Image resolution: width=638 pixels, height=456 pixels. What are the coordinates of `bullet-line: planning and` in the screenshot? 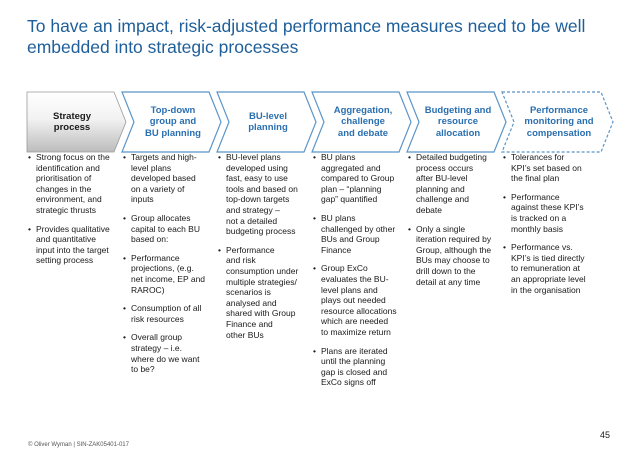 It's located at (440, 188).